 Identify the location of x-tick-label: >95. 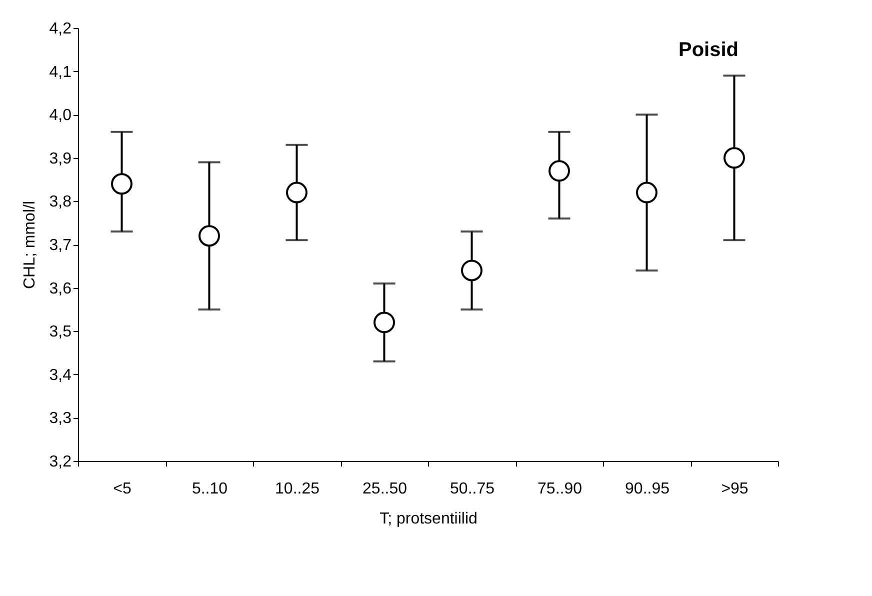
(734, 489).